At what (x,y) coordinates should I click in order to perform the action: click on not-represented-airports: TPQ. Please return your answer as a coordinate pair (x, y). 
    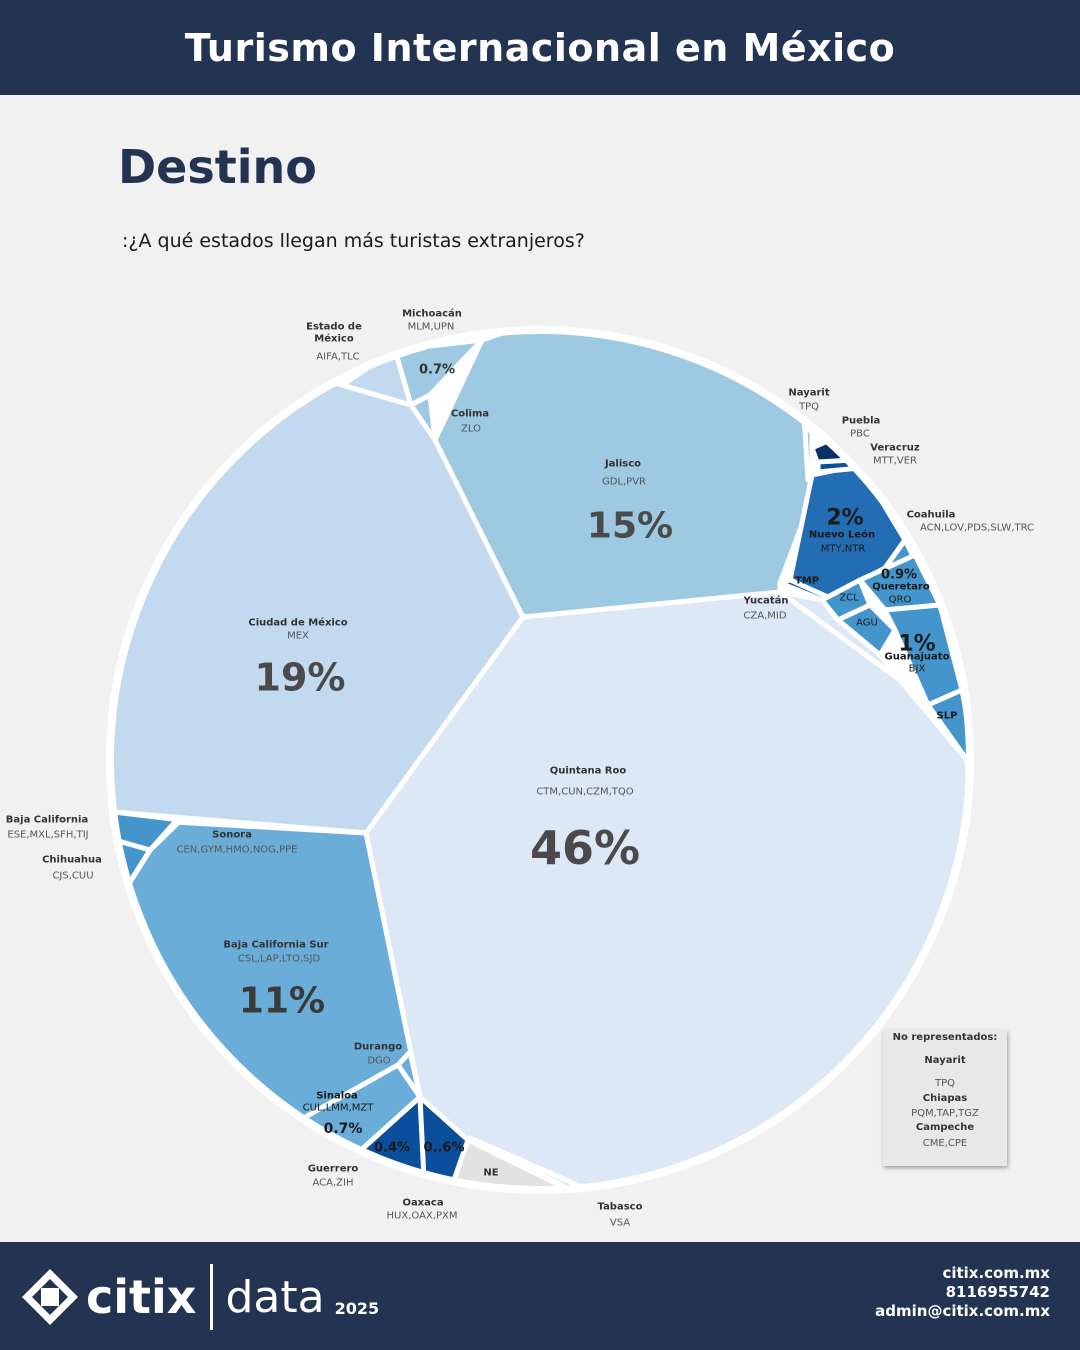
    Looking at the image, I should click on (944, 1083).